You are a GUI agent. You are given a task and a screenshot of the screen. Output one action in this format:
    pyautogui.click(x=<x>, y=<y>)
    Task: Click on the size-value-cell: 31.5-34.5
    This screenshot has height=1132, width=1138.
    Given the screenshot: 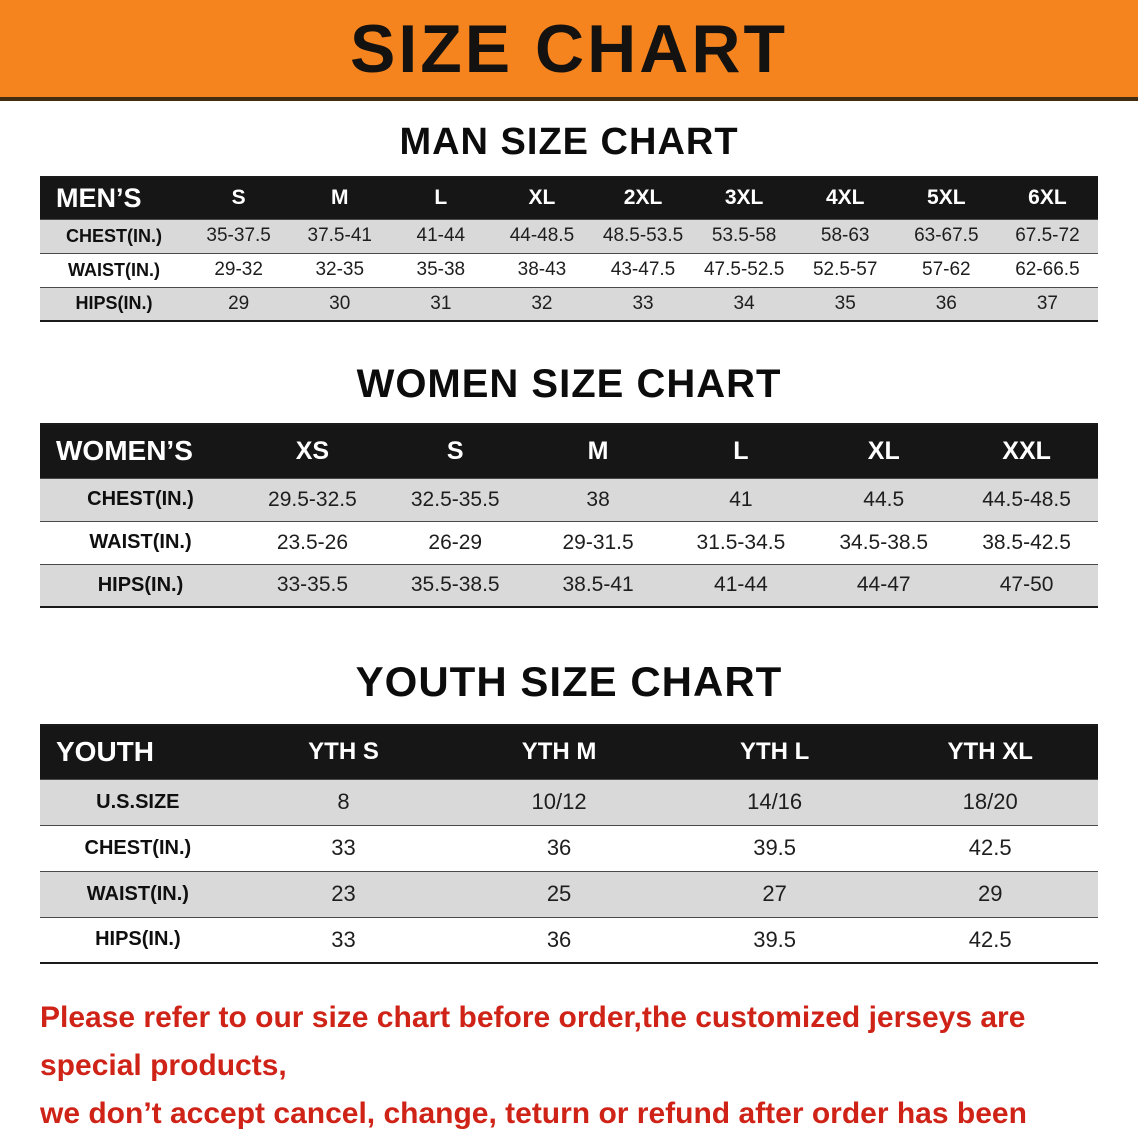 What is the action you would take?
    pyautogui.click(x=741, y=542)
    